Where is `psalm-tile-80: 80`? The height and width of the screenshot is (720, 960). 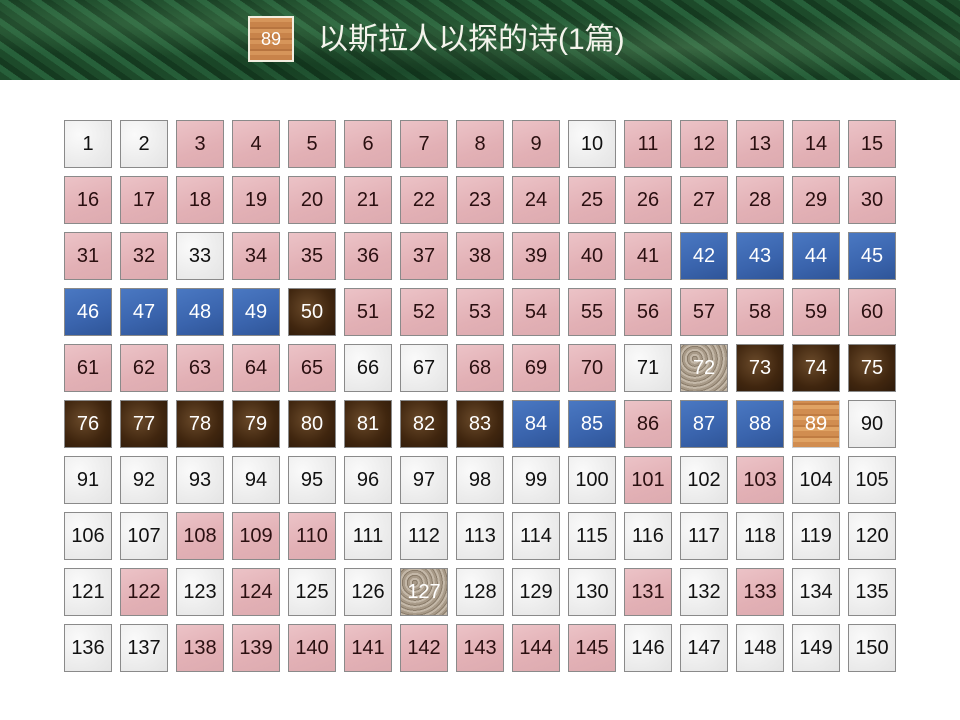 psalm-tile-80: 80 is located at coordinates (312, 424).